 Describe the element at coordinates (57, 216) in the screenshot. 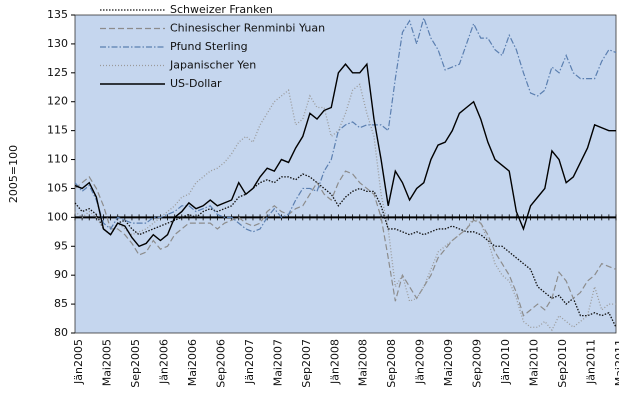

I see `y-tick-label: 100` at that location.